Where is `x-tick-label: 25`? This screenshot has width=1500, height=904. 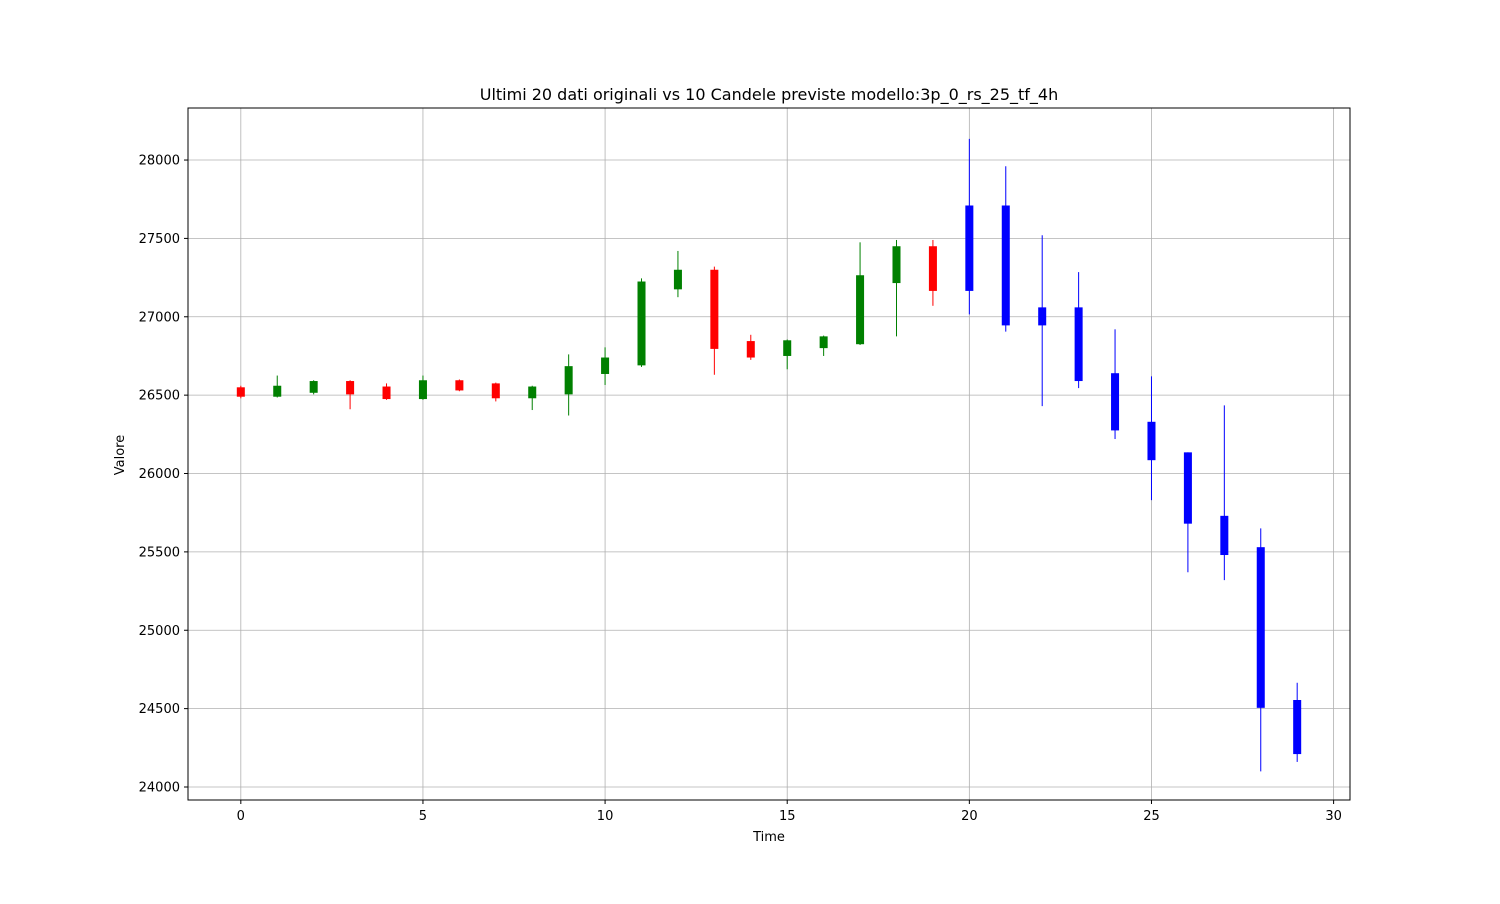 x-tick-label: 25 is located at coordinates (1151, 816).